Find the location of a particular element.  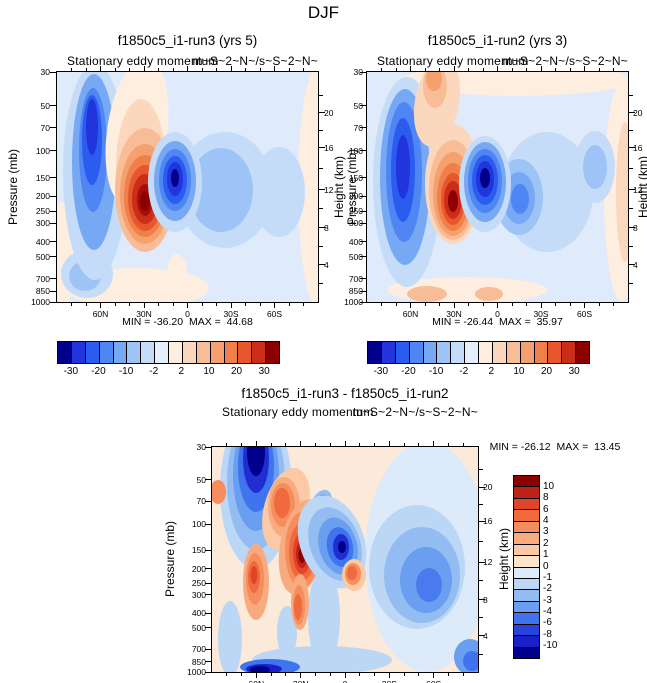

colorbar-tick-label: 20 is located at coordinates (237, 371).